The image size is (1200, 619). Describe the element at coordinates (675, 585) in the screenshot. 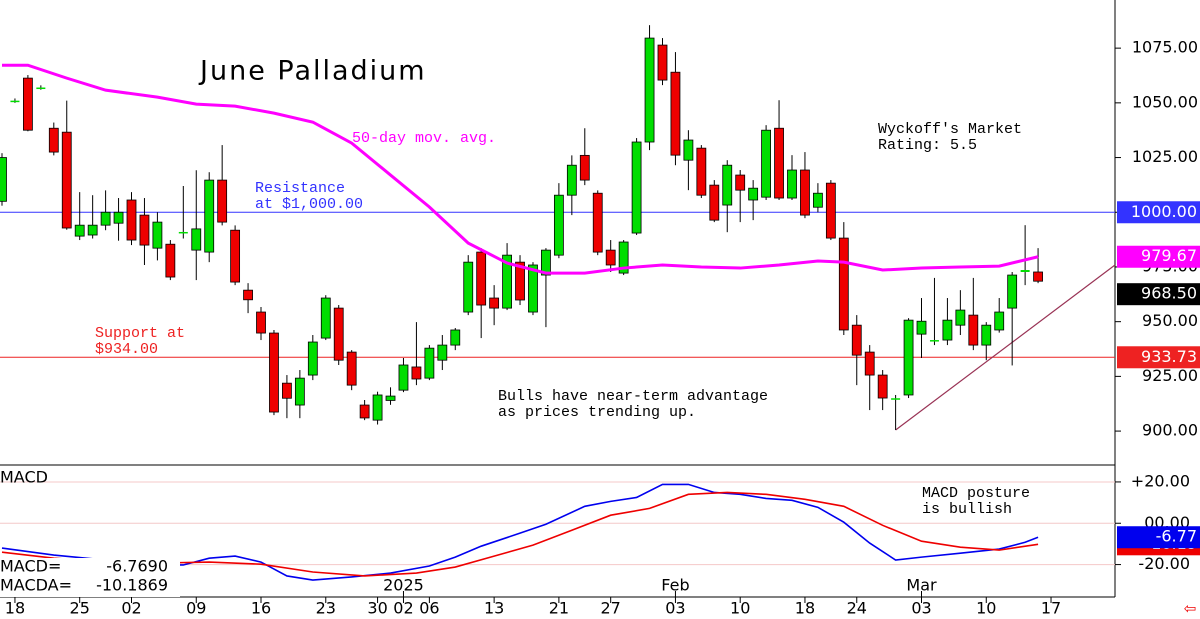

I see `month-label: Feb` at that location.